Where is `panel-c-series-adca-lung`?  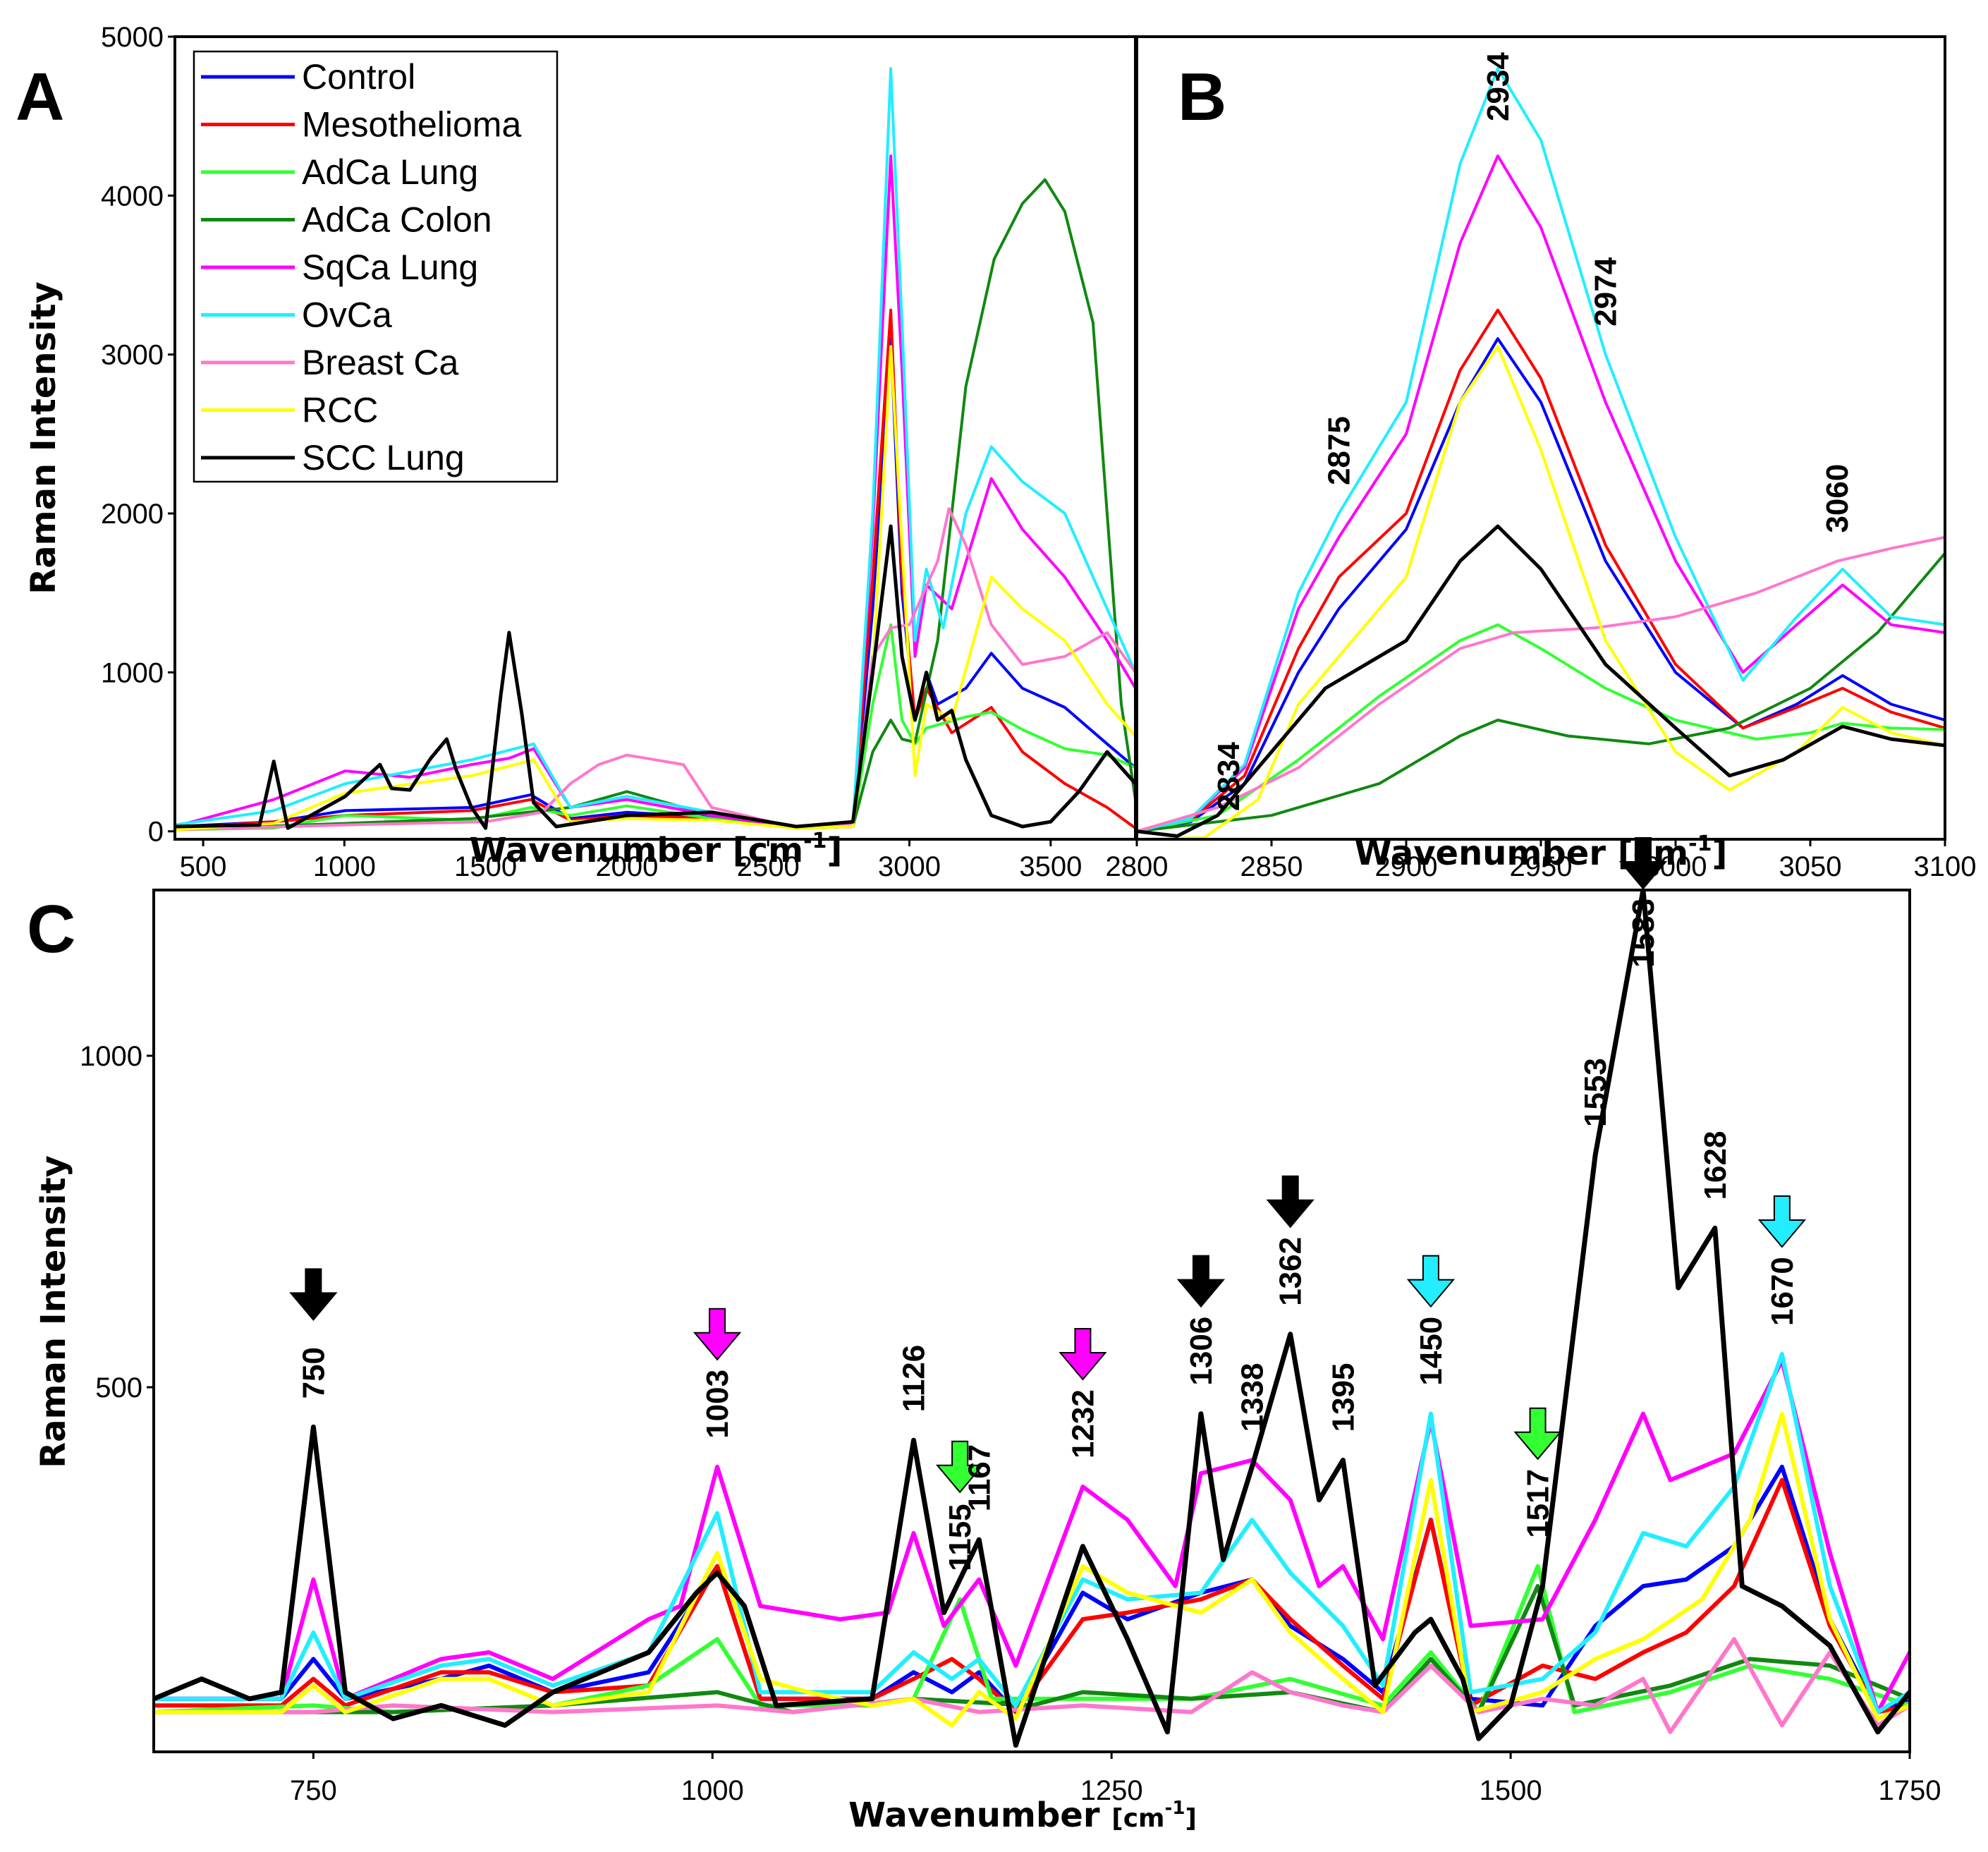
panel-c-series-adca-lung is located at coordinates (1032, 1639).